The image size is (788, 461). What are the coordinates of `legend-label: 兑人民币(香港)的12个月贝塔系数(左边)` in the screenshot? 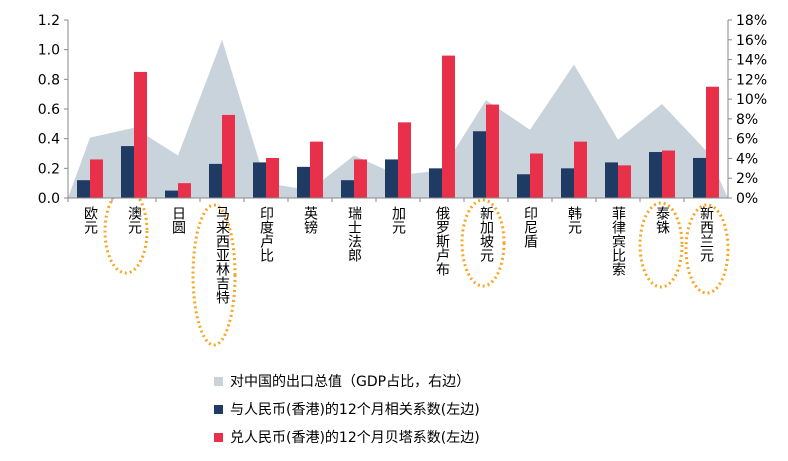 It's located at (355, 438).